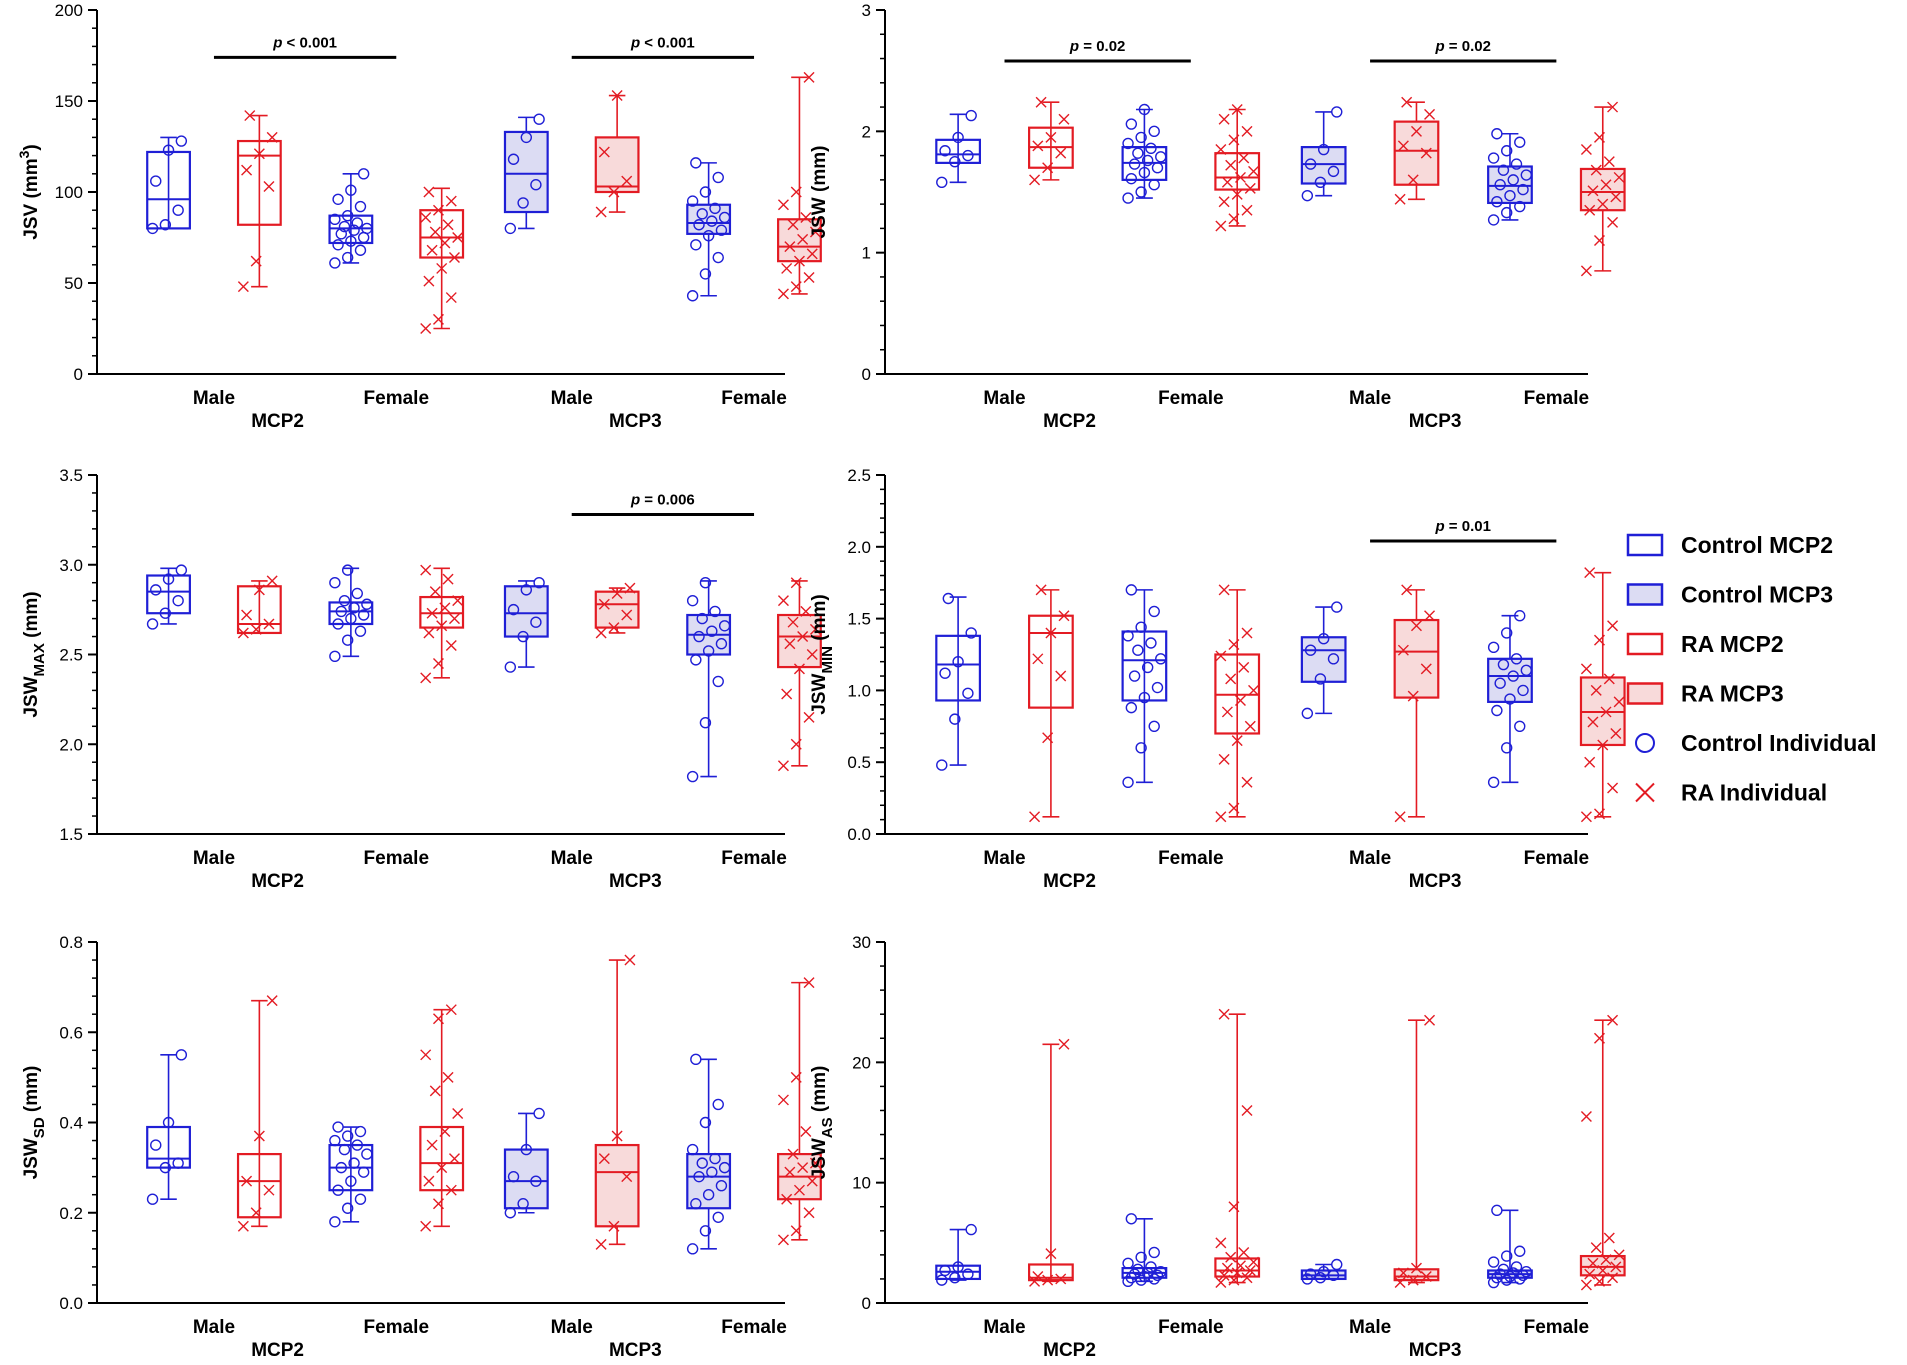 The image size is (1907, 1365). What do you see at coordinates (526, 625) in the screenshot?
I see `box-control-mcp3-male` at bounding box center [526, 625].